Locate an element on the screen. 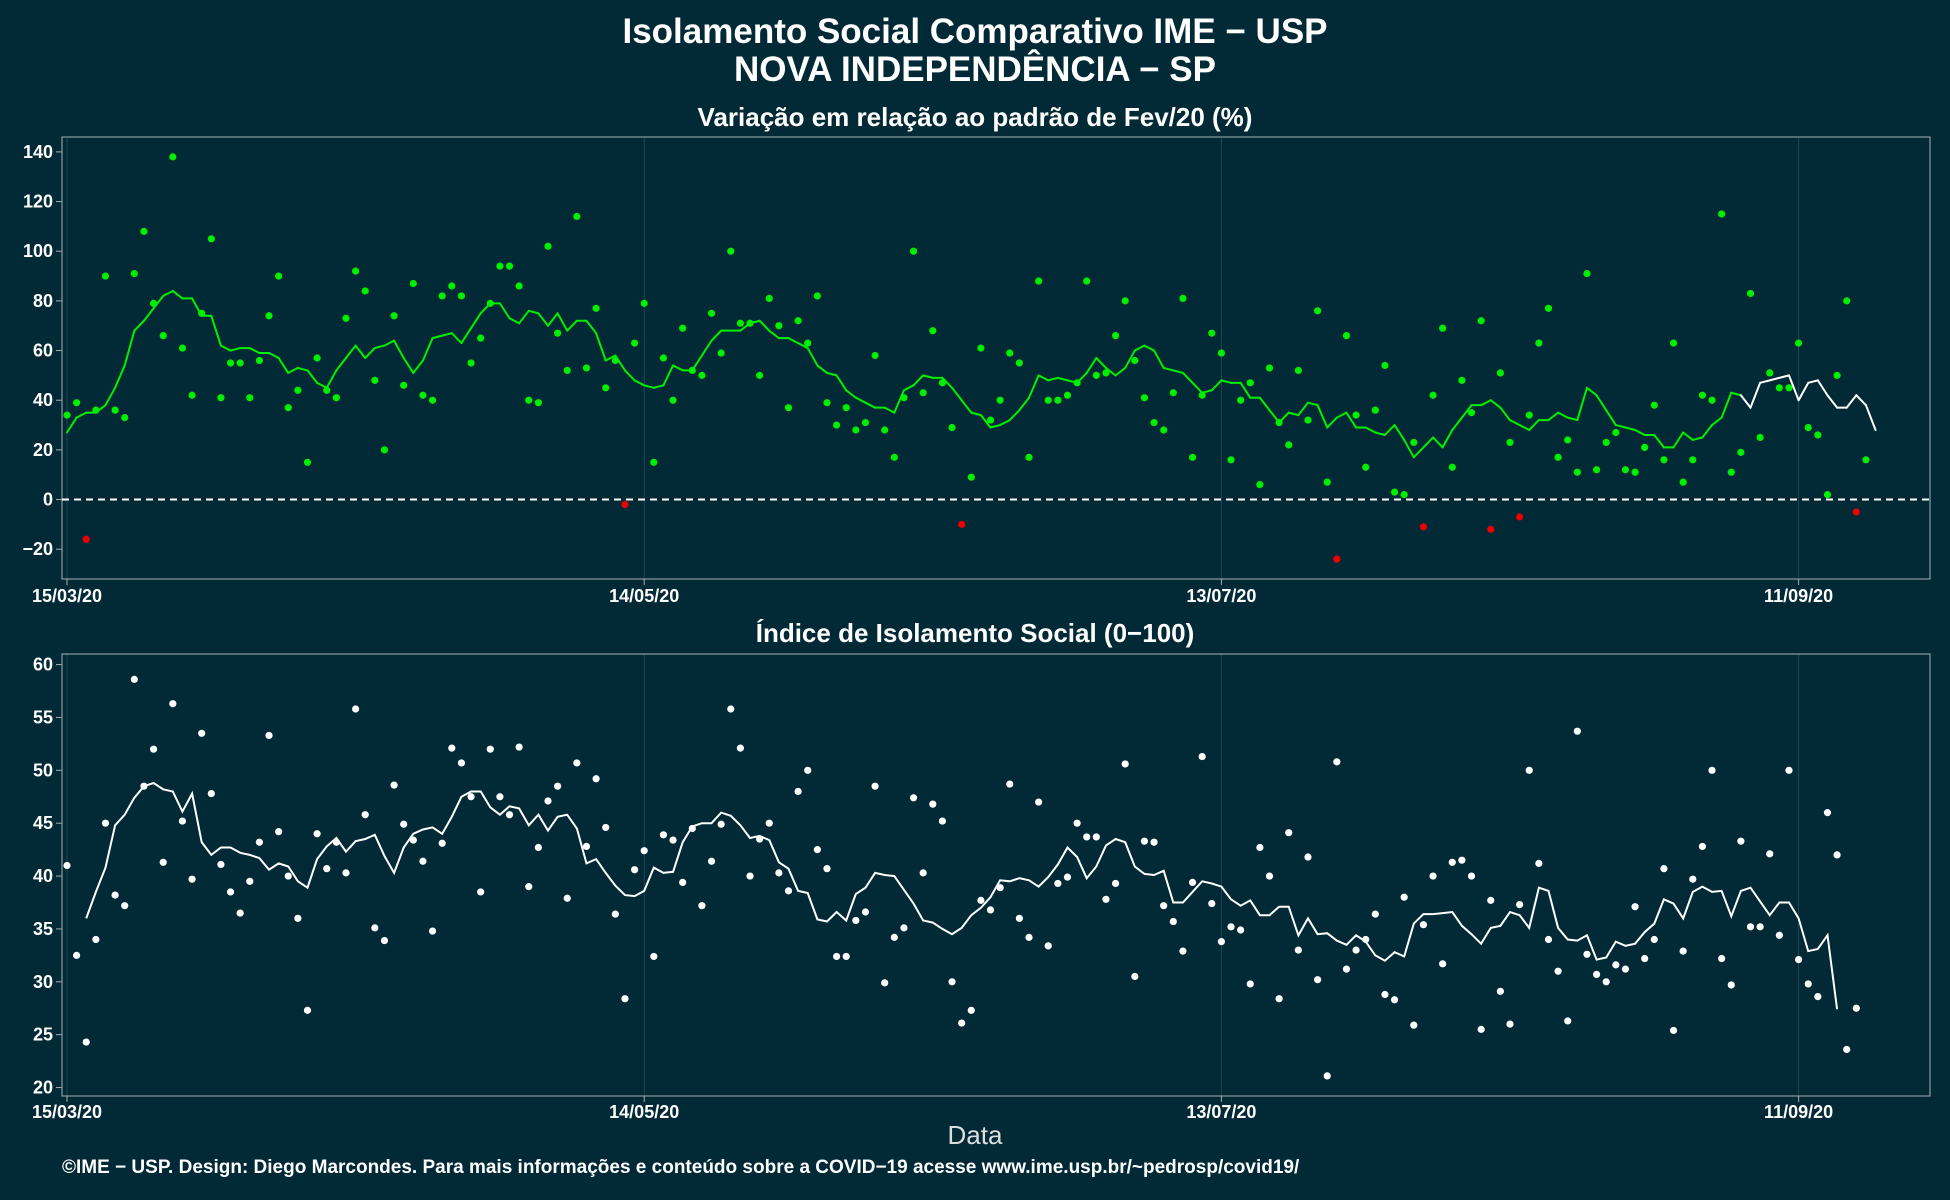 The height and width of the screenshot is (1200, 1950). panel2-title: Índice de Isolamento Social (0−100) is located at coordinates (975, 633).